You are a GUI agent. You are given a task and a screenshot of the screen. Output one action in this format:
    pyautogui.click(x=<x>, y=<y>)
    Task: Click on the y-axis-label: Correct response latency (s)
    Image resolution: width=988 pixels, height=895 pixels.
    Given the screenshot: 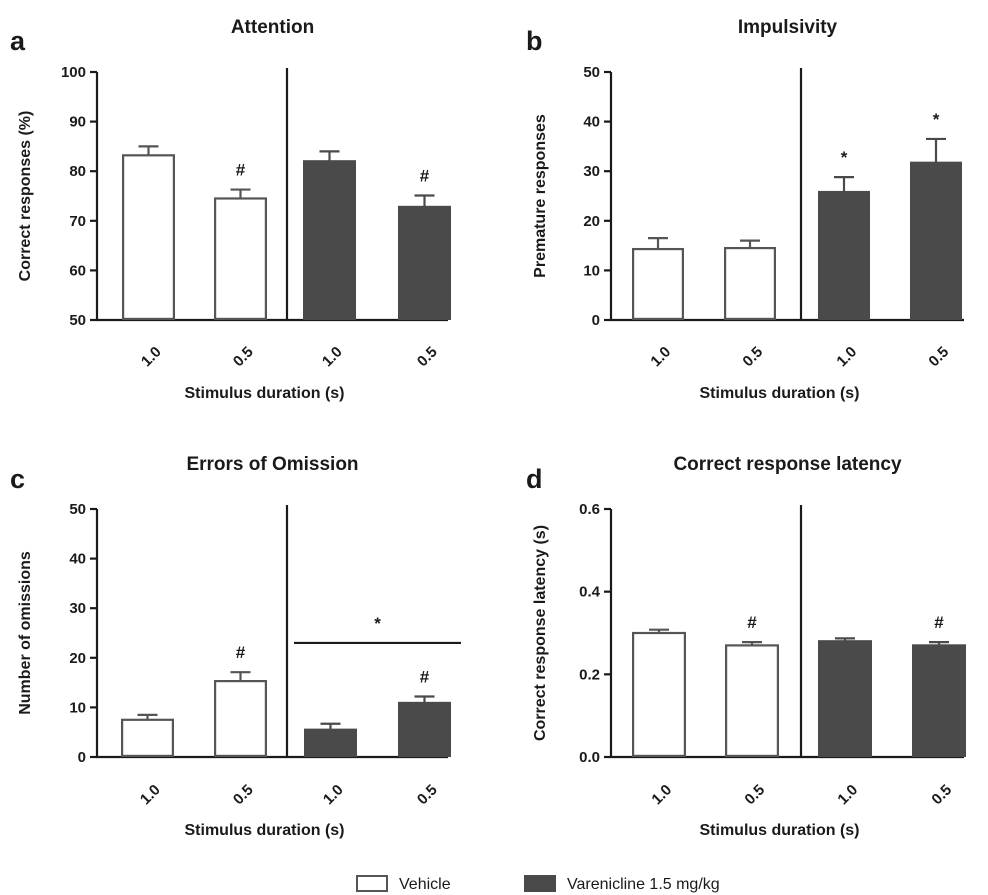 What is the action you would take?
    pyautogui.click(x=540, y=633)
    